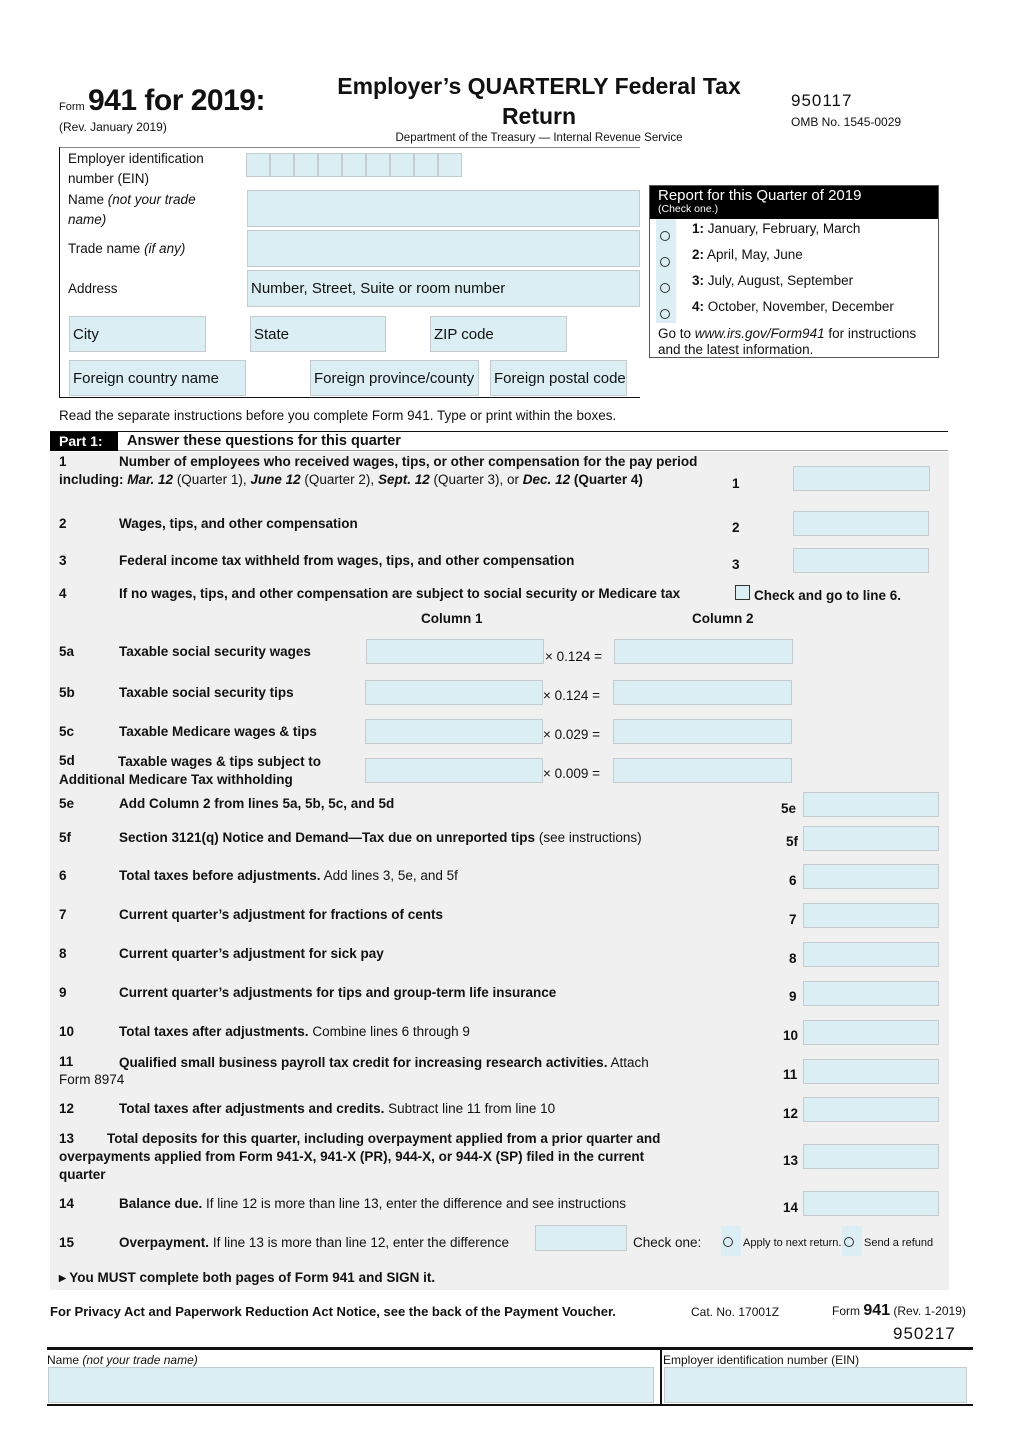 The height and width of the screenshot is (1448, 1024). What do you see at coordinates (871, 876) in the screenshot?
I see `line6-input` at bounding box center [871, 876].